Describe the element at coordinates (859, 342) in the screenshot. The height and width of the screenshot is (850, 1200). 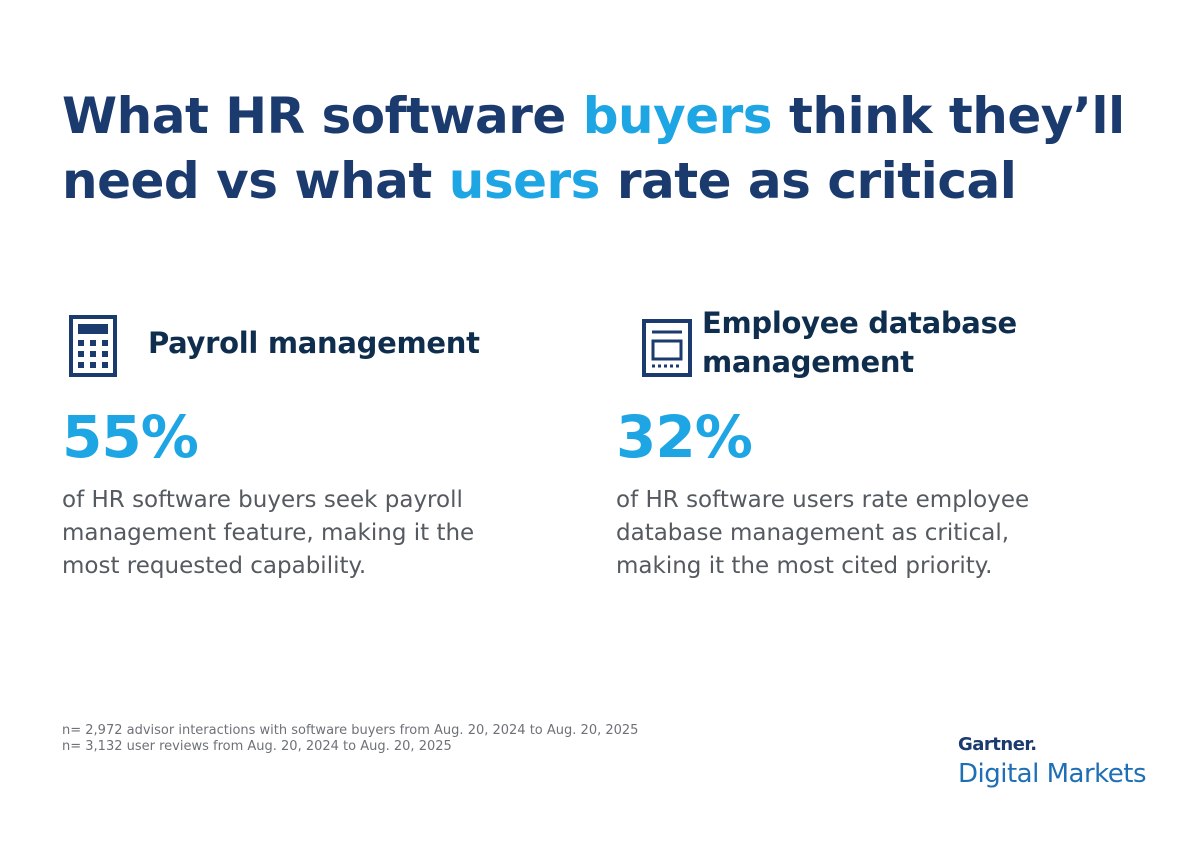
I see `stat-heading: Employee database management` at that location.